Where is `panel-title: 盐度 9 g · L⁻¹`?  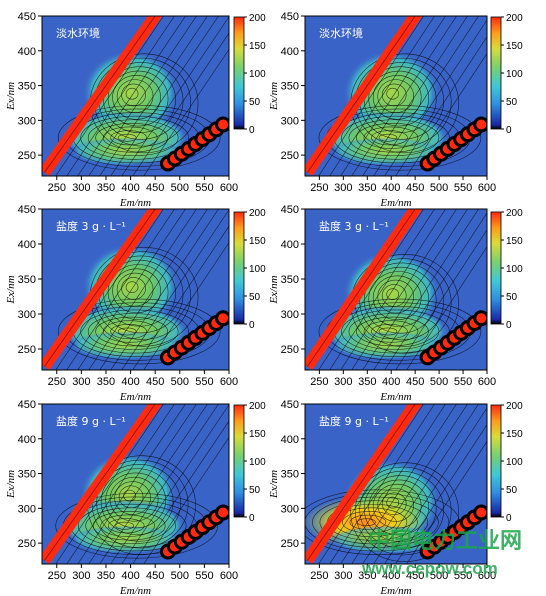
panel-title: 盐度 9 g · L⁻¹ is located at coordinates (91, 421).